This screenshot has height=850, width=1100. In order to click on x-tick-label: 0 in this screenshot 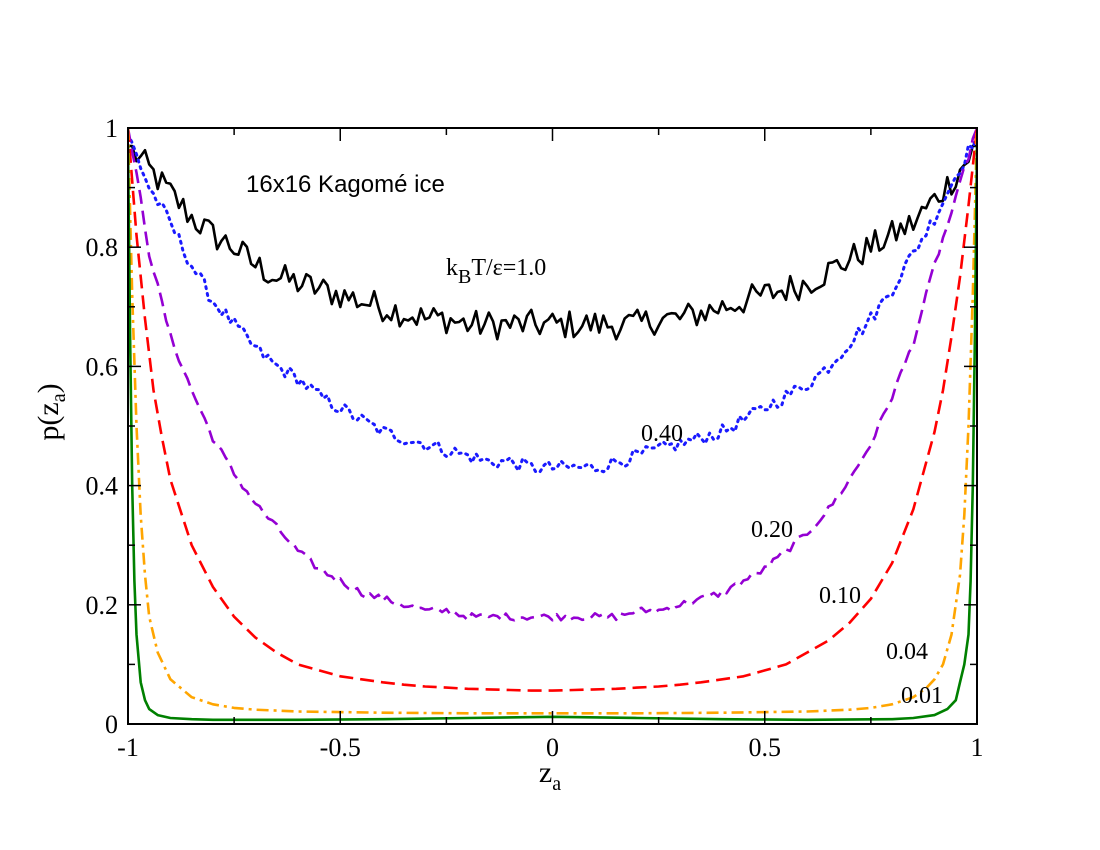, I will do `click(552, 747)`.